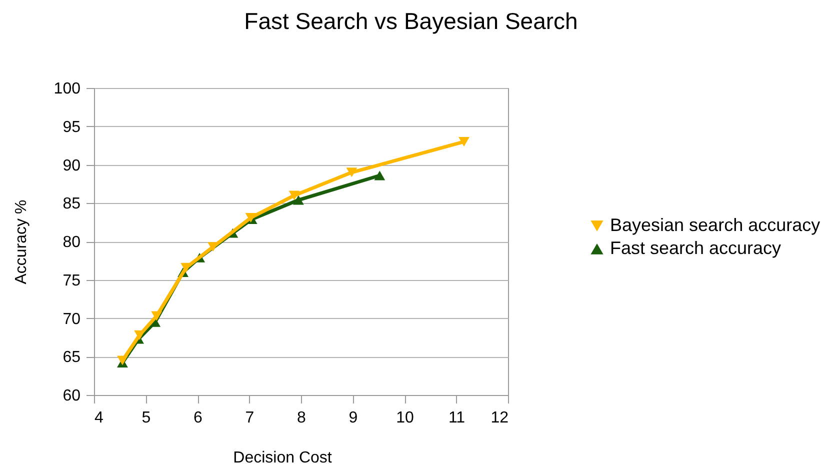 Image resolution: width=833 pixels, height=464 pixels. Describe the element at coordinates (146, 418) in the screenshot. I see `x-tick-label: 5` at that location.